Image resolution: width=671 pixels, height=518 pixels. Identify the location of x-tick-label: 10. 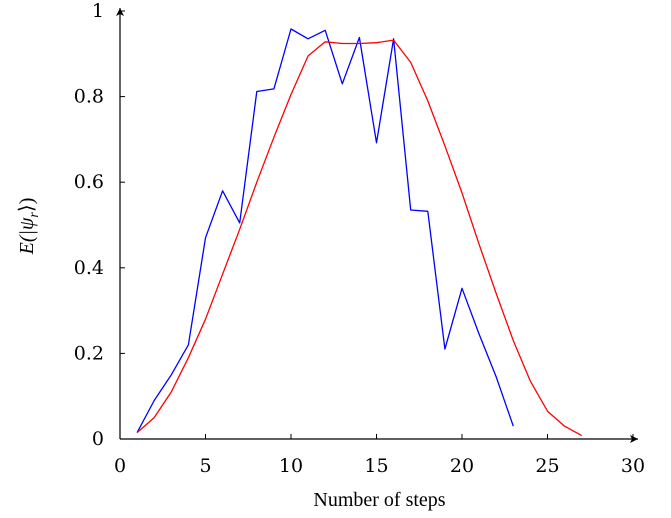
(291, 466).